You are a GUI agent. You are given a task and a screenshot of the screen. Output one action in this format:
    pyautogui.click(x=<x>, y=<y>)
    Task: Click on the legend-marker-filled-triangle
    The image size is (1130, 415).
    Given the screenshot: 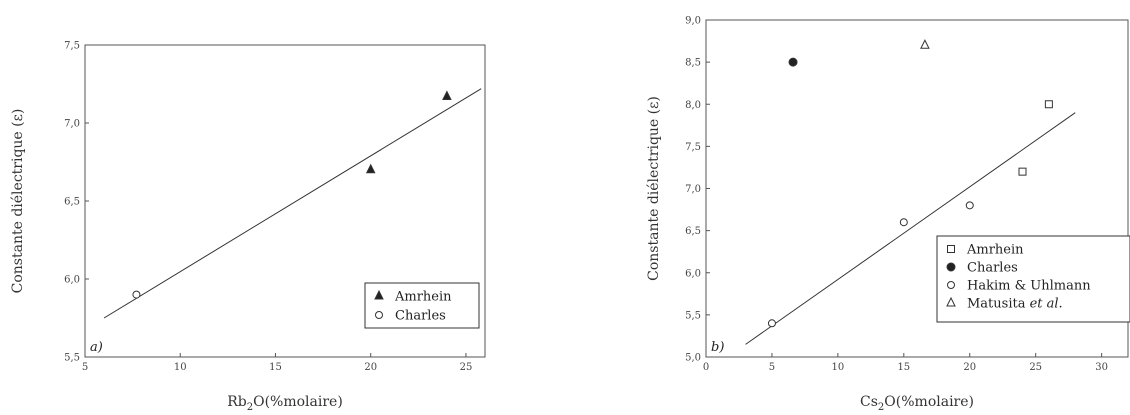 What is the action you would take?
    pyautogui.click(x=379, y=294)
    